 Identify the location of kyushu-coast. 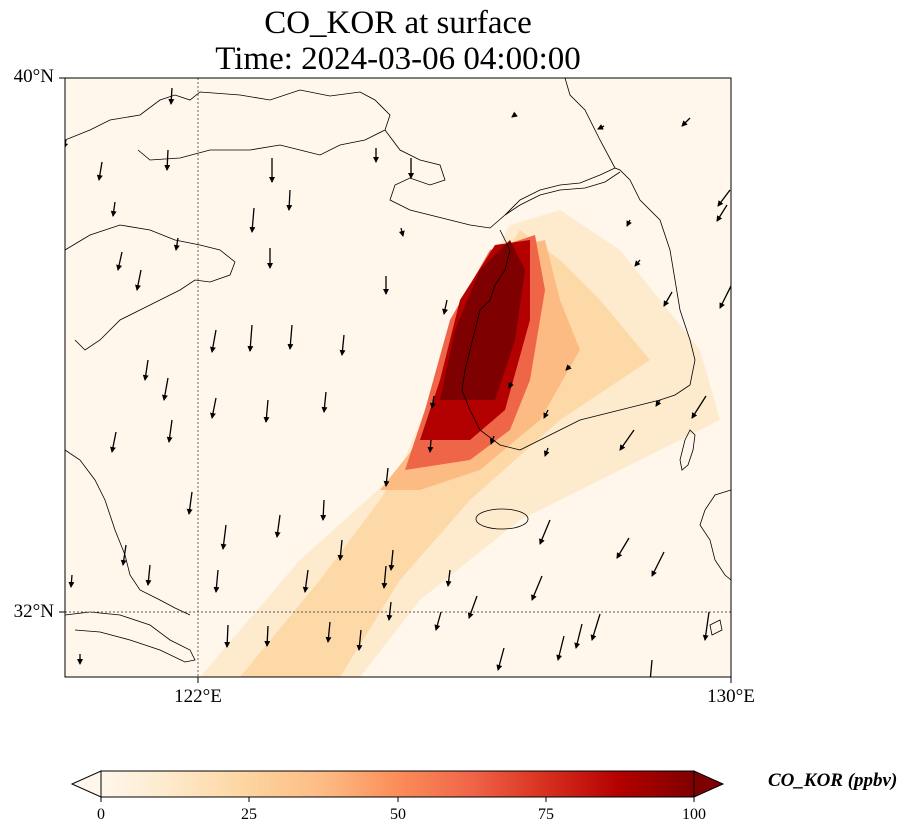
(715, 535).